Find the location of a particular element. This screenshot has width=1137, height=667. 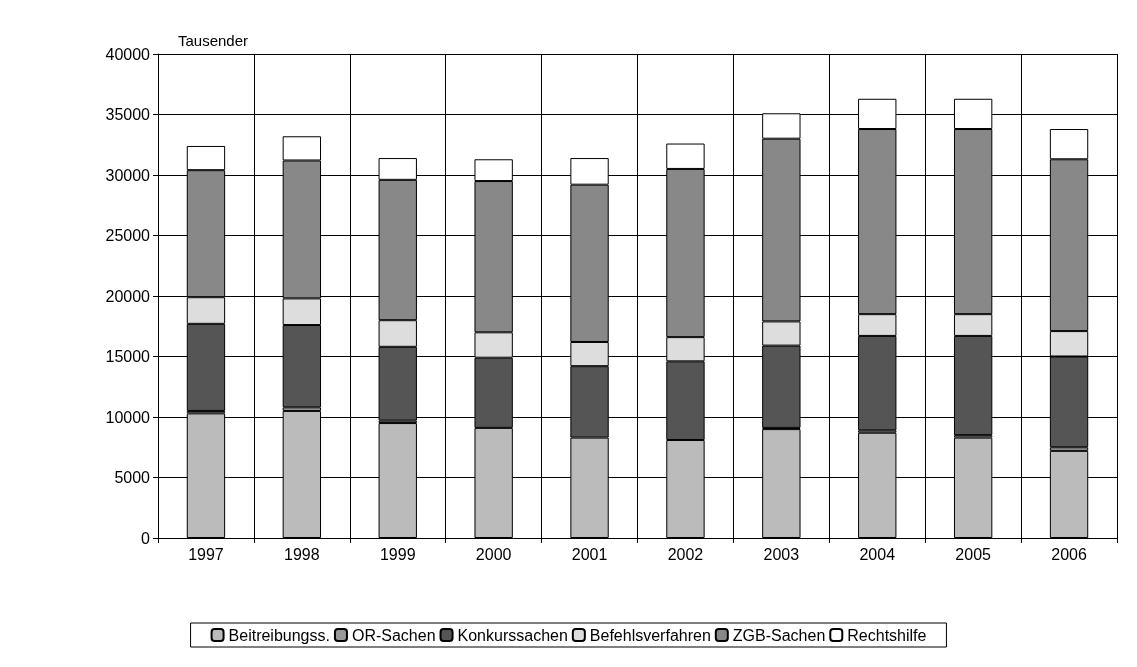

x-tick-label: 2002 is located at coordinates (685, 554).